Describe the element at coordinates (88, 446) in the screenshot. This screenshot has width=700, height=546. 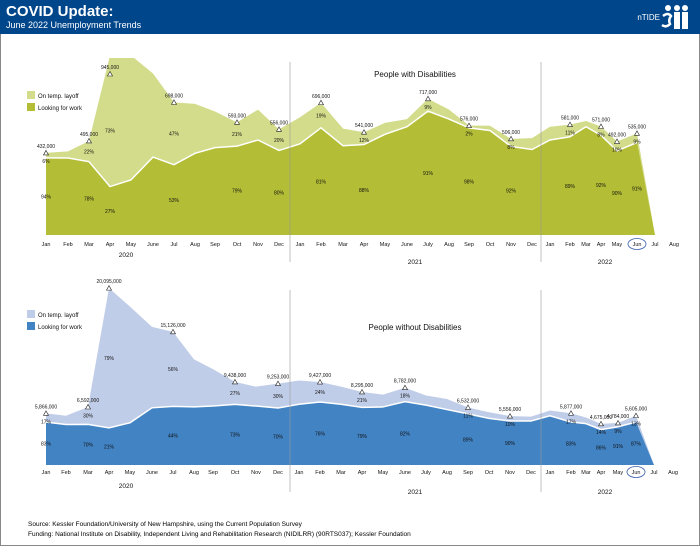
I see `looking-percent-label: 70%` at that location.